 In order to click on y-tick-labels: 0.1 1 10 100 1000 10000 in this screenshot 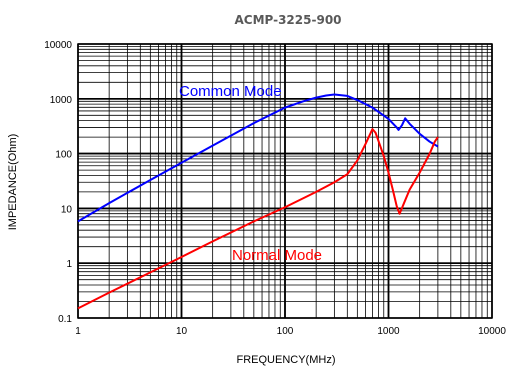, I will do `click(58, 182)`.